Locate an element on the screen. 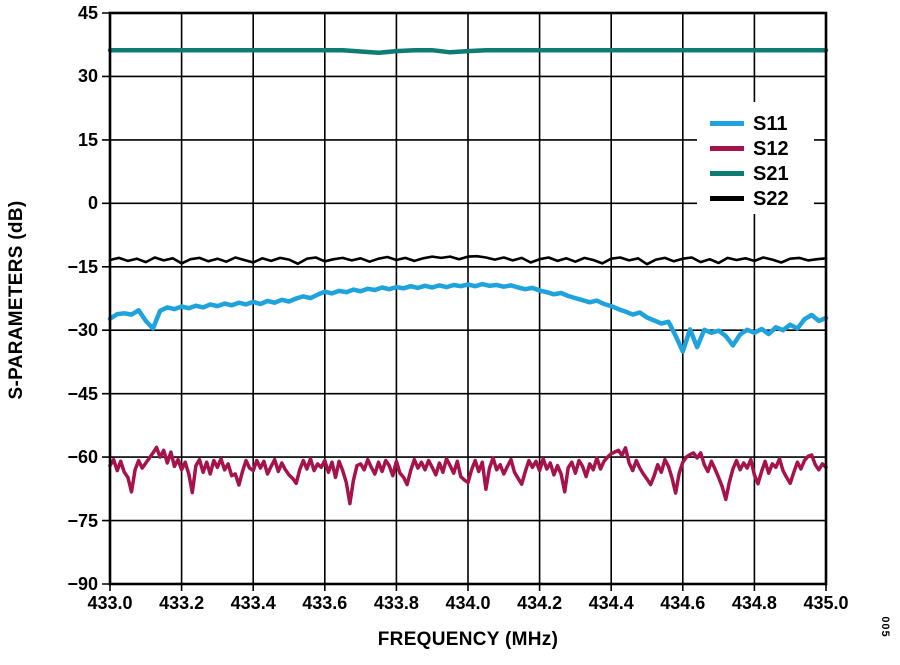 Image resolution: width=900 pixels, height=665 pixels. y-tick-label: −15 is located at coordinates (82, 266).